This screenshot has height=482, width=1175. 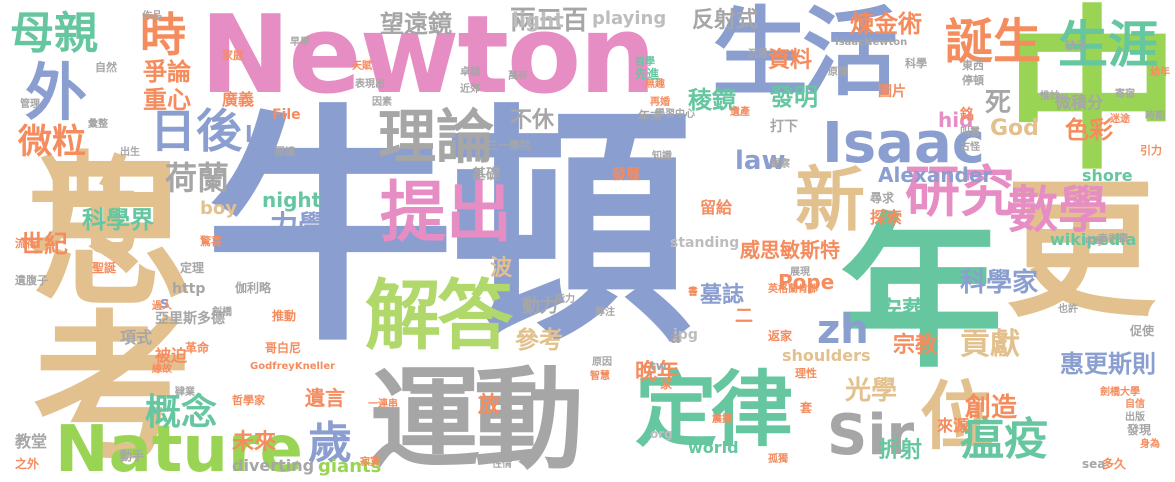 What do you see at coordinates (286, 115) in the screenshot?
I see `word-file: File` at bounding box center [286, 115].